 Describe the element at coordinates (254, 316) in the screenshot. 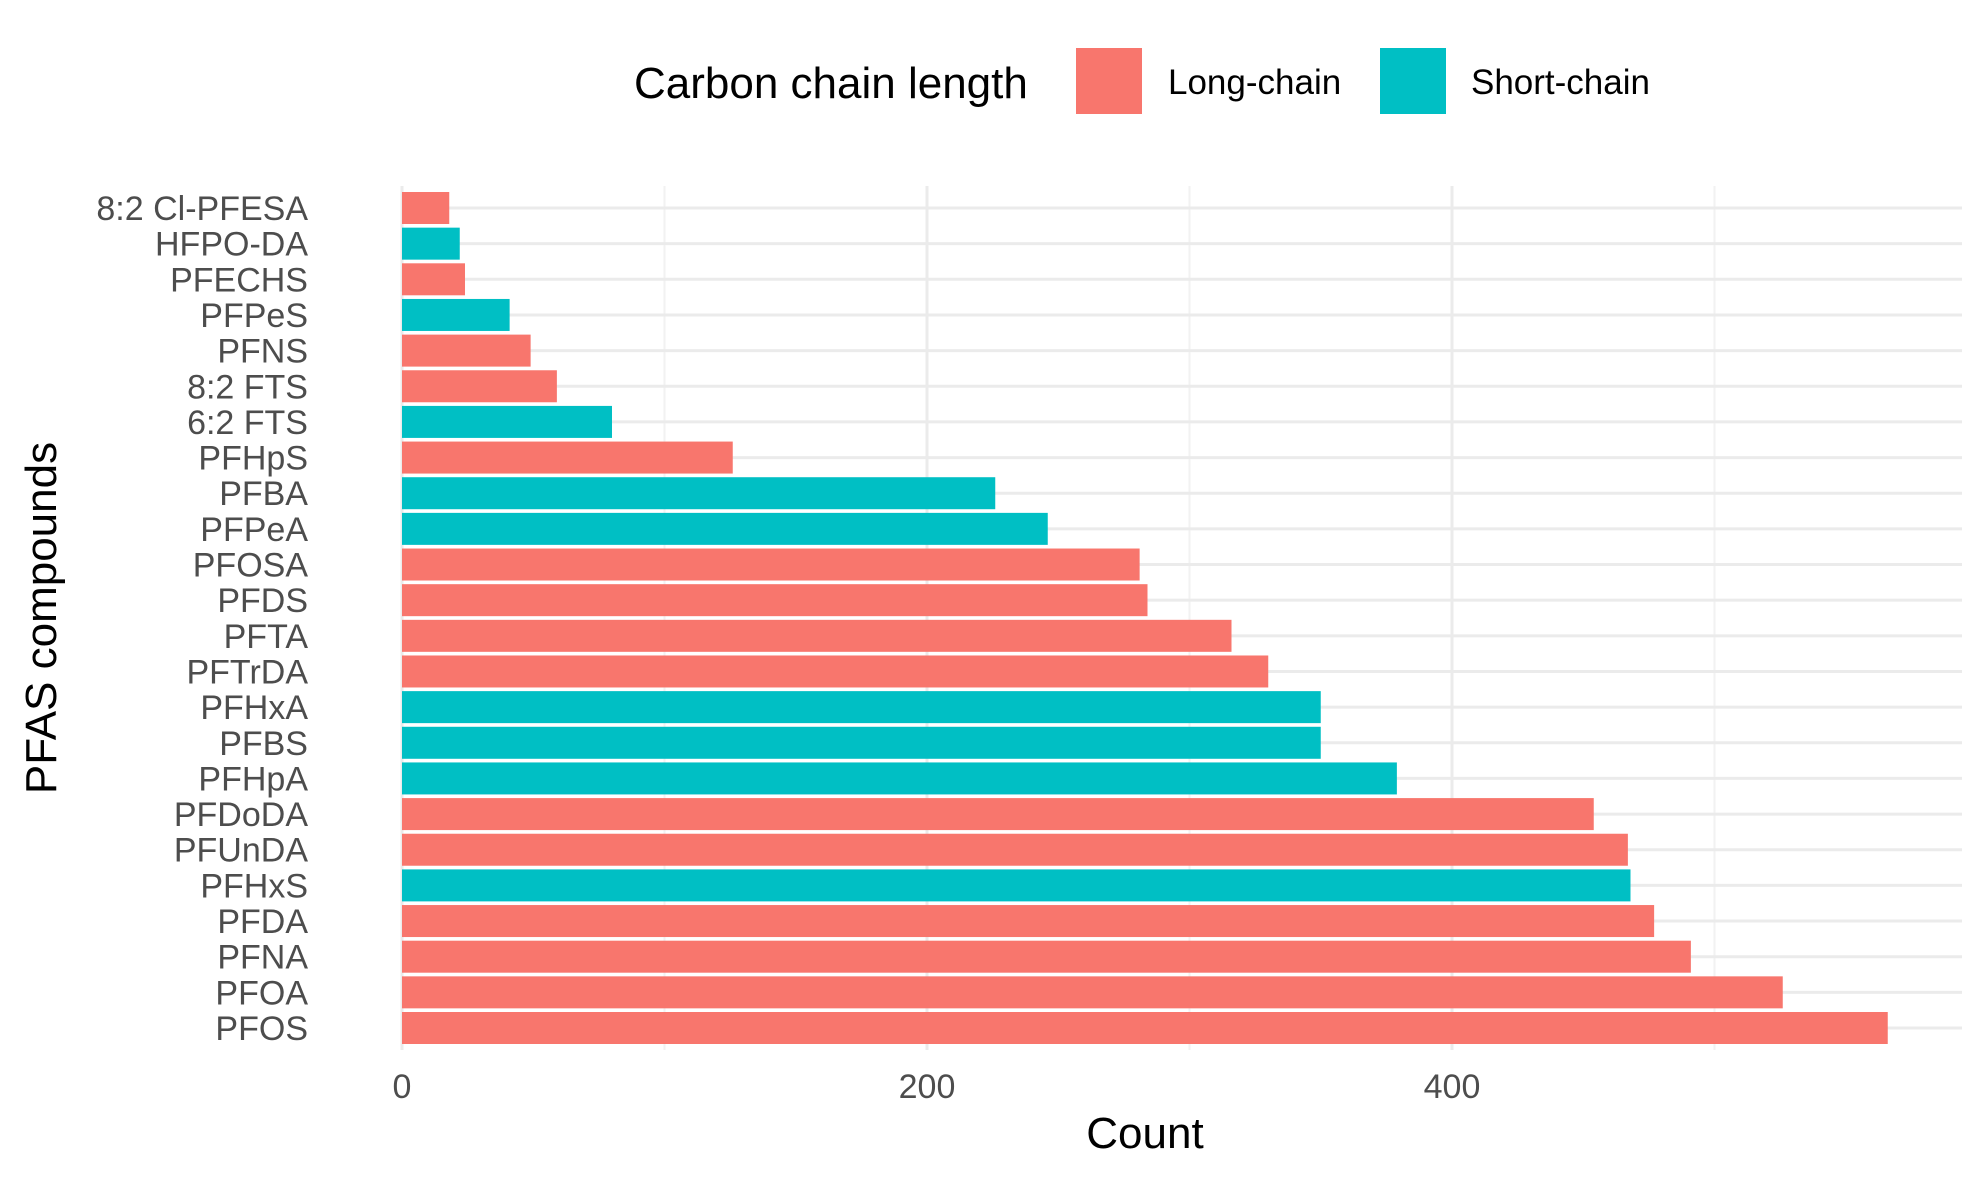

I see `y-tick-label: PFPeS` at that location.